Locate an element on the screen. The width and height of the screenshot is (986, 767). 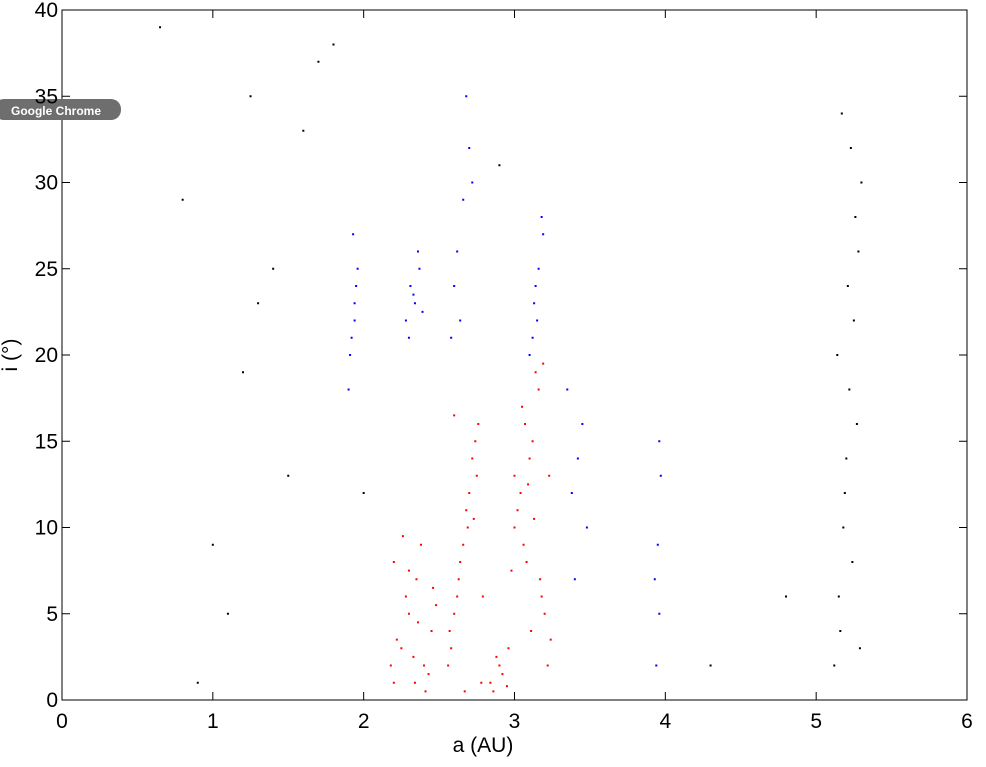
x-tick-label: 1 is located at coordinates (213, 721).